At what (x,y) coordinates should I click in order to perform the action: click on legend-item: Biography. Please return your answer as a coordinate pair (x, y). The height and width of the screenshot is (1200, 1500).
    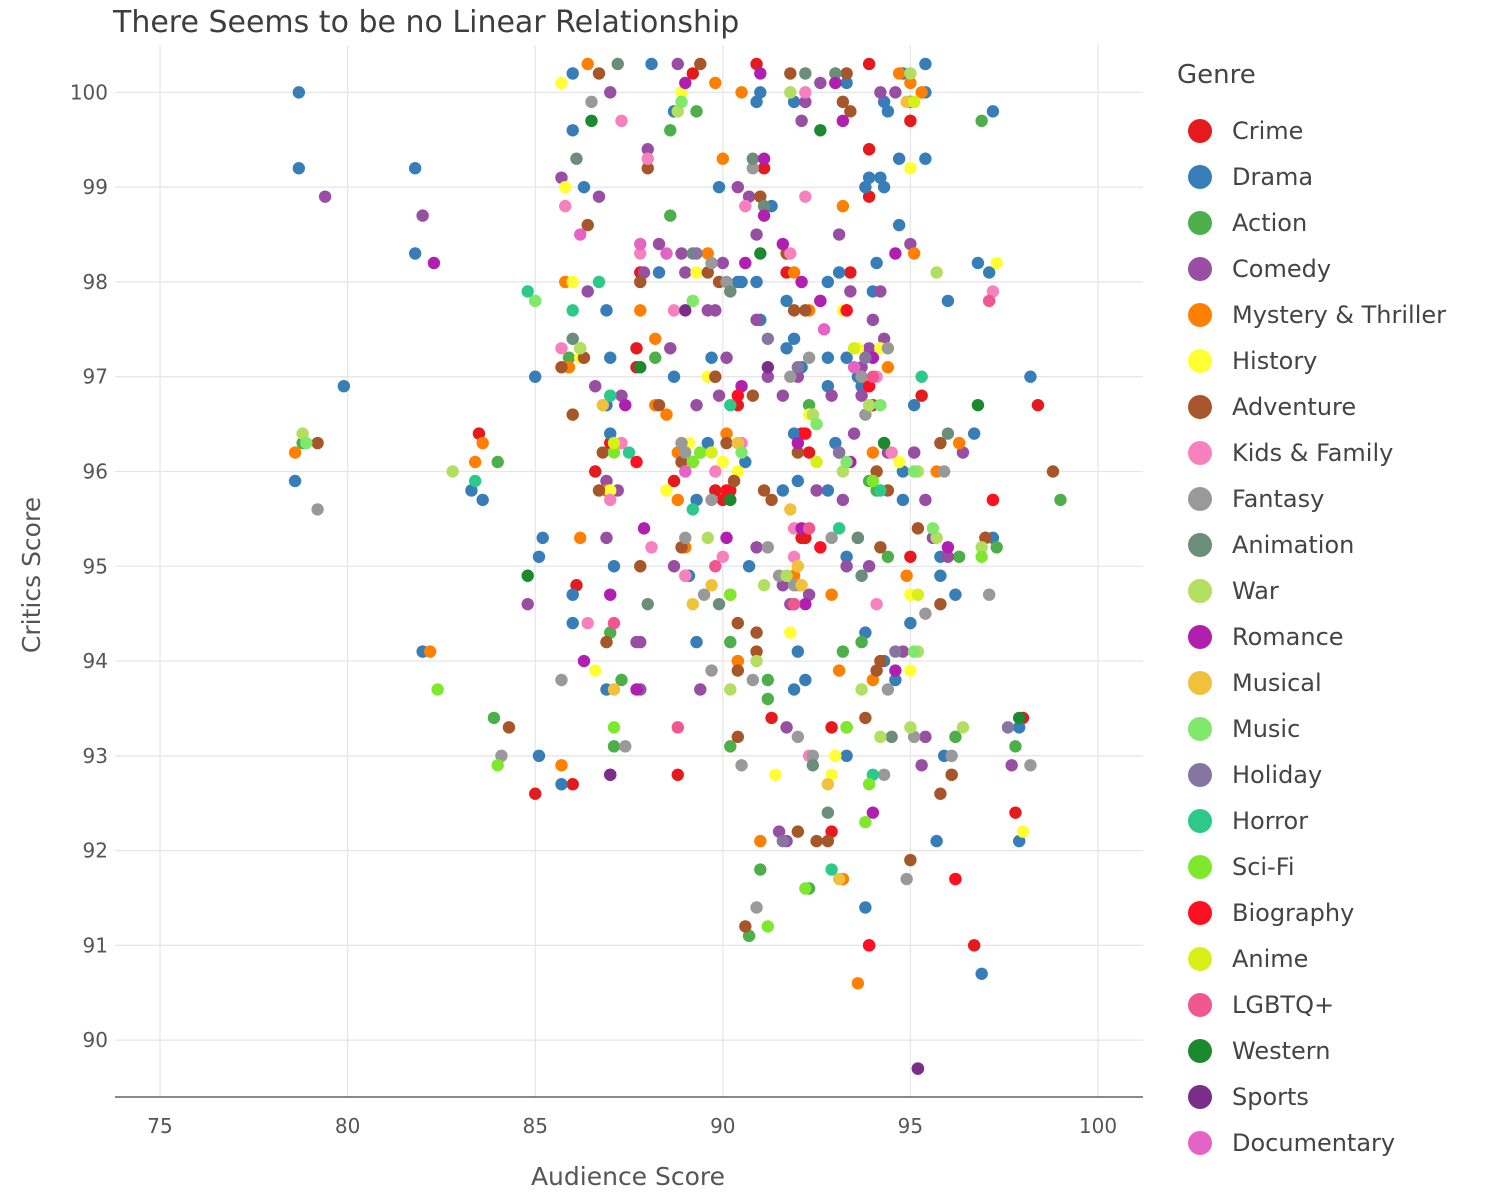
    Looking at the image, I should click on (1325, 913).